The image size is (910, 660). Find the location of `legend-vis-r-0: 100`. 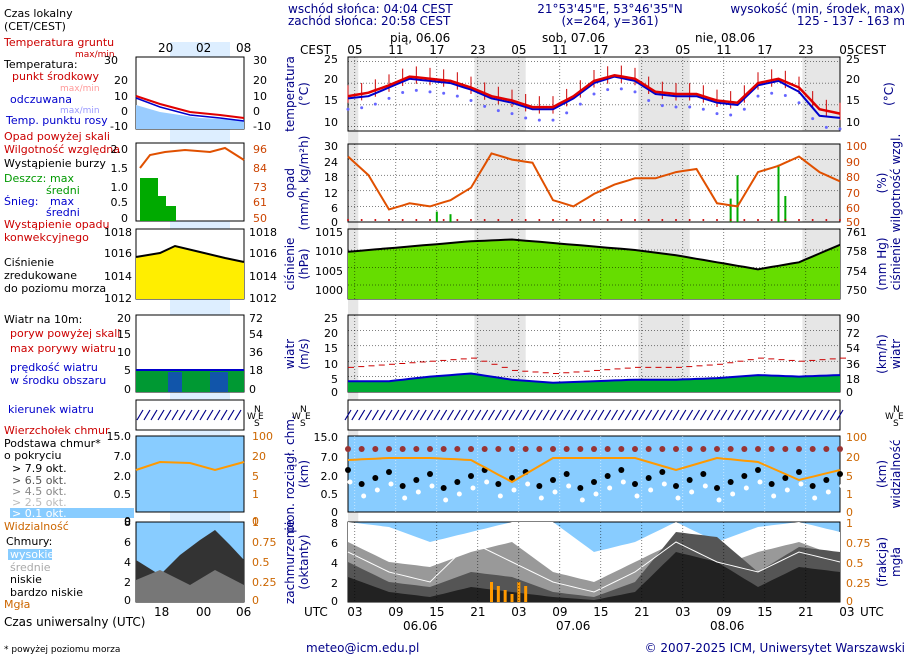

legend-vis-r-0: 100 is located at coordinates (262, 436).